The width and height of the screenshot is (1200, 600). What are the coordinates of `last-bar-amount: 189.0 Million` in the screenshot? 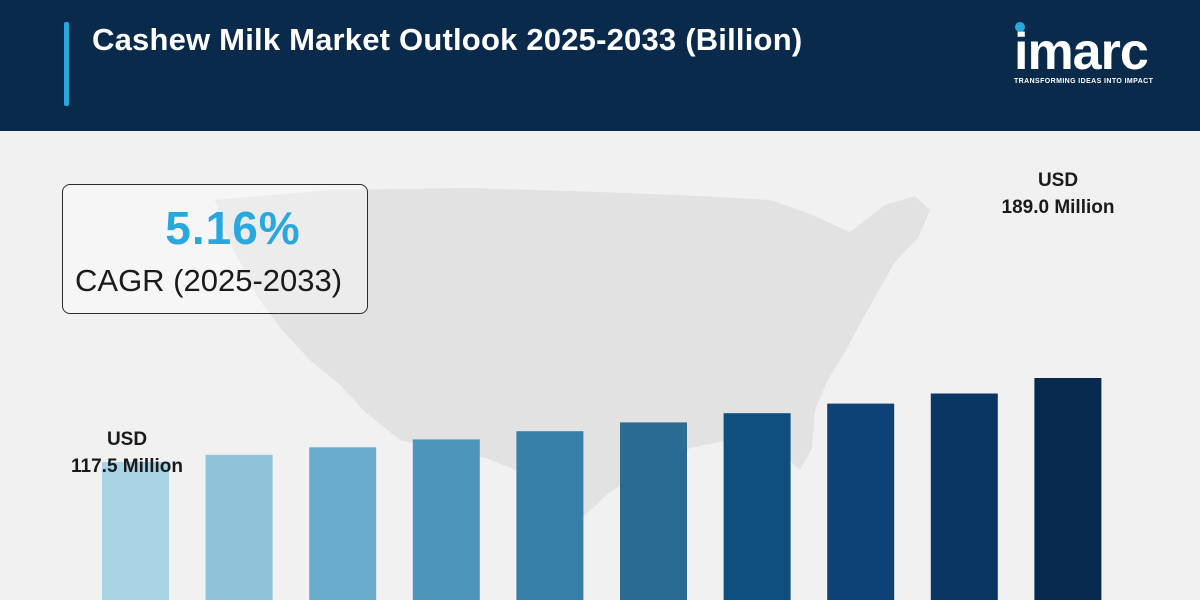 It's located at (1058, 207).